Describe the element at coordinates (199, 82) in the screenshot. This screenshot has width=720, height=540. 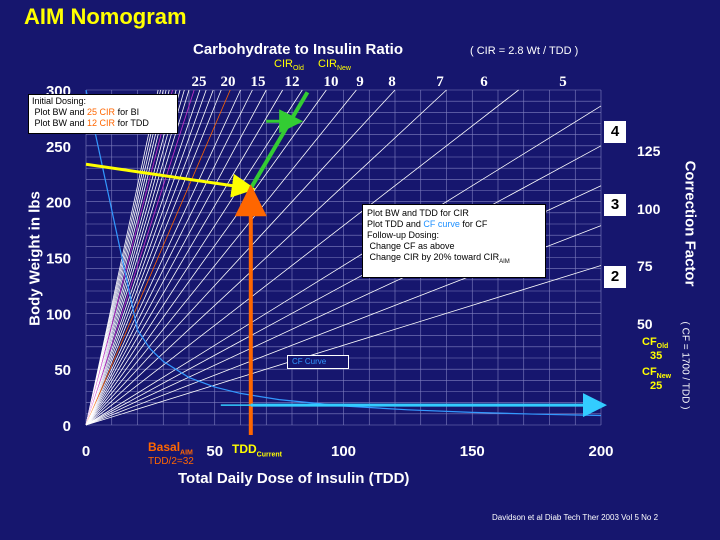
I see `cir-tick-label: 25` at that location.